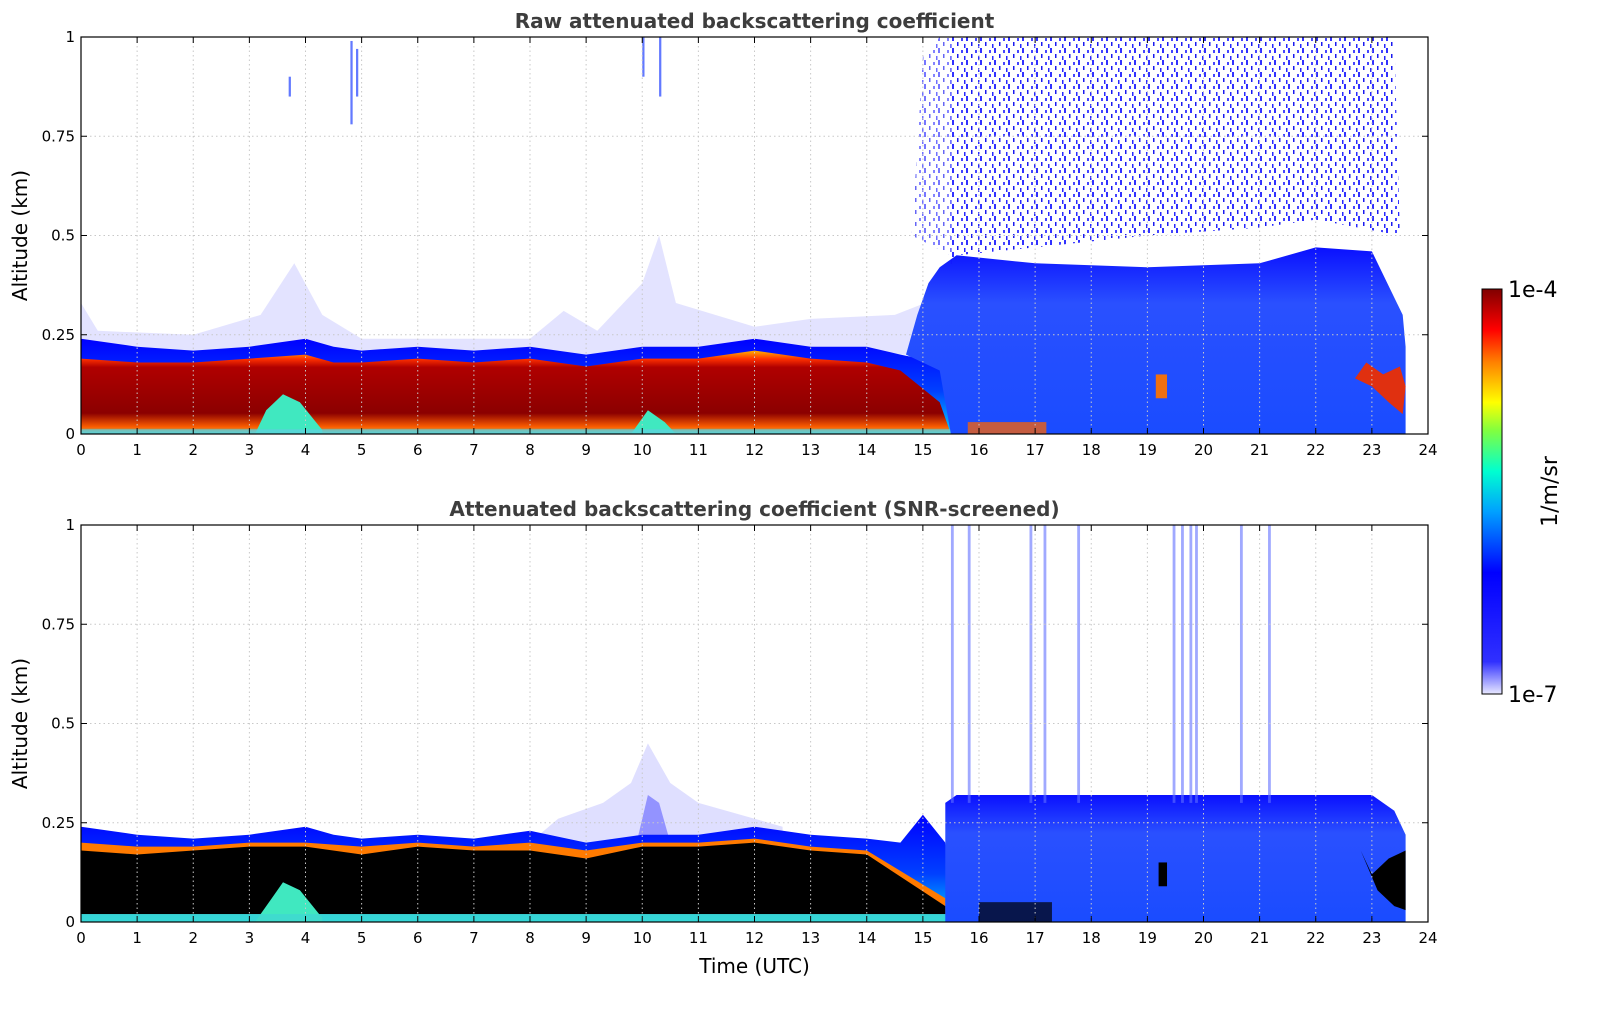 Image resolution: width=1621 pixels, height=1020 pixels. Describe the element at coordinates (516, 392) in the screenshot. I see `raw-aerosol-core` at that location.